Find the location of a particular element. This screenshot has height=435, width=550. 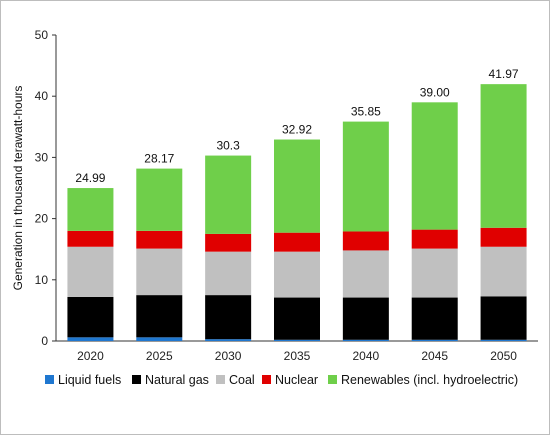

legend-label-renewables-incl-hydroelectric: Renewables (incl. hydroelectric) is located at coordinates (429, 380).